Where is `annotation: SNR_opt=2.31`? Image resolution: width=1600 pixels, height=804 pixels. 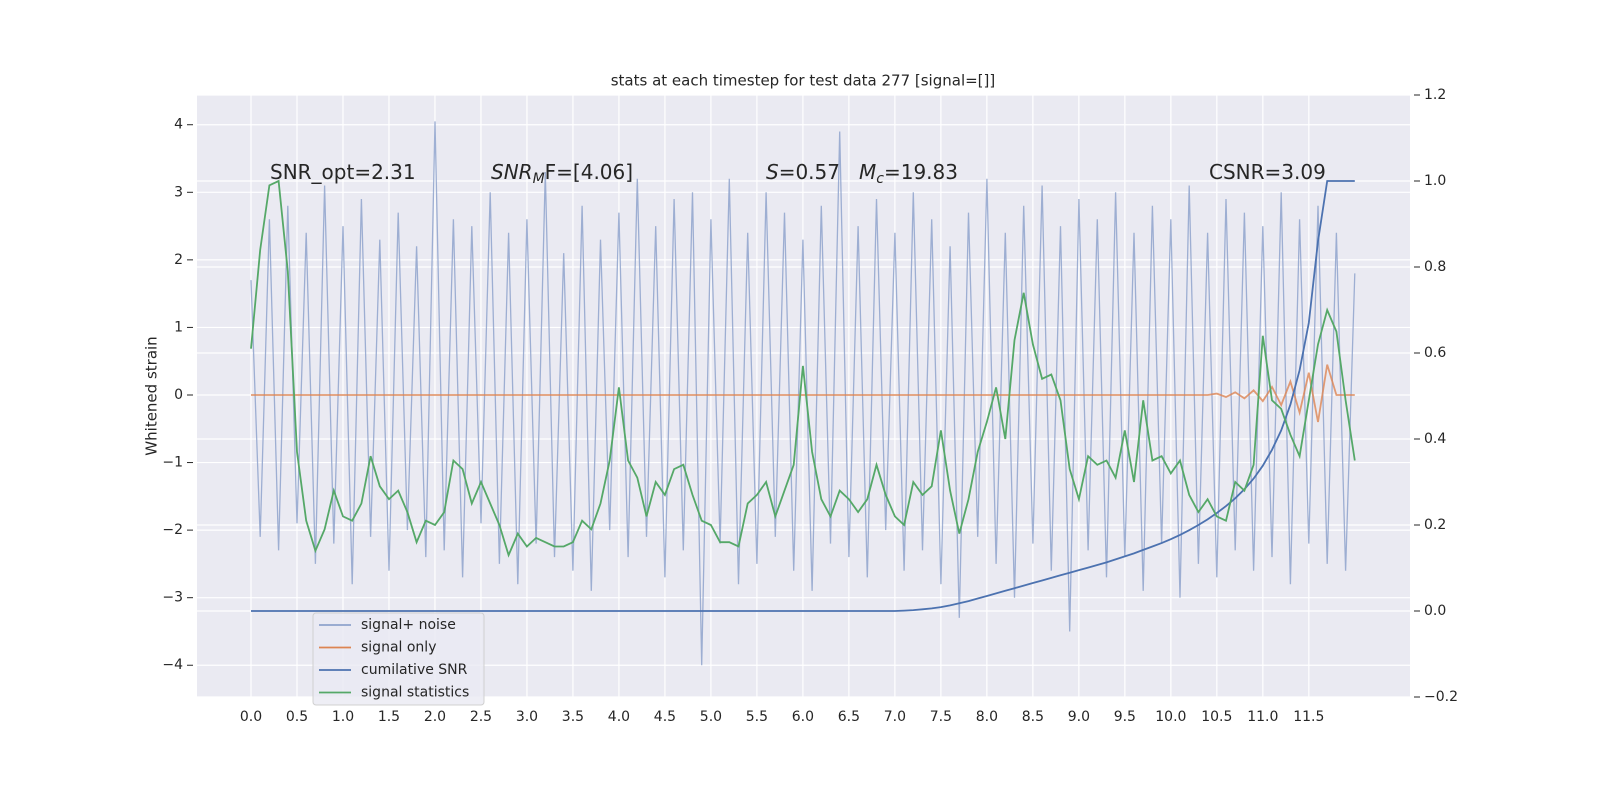 annotation: SNR_opt=2.31 is located at coordinates (343, 172).